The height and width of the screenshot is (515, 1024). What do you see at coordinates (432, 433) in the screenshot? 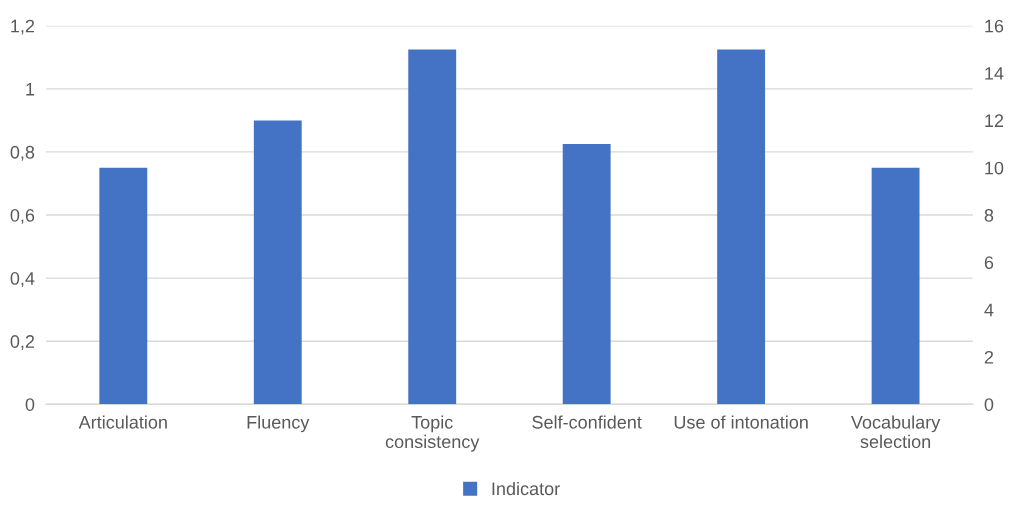
I see `x-tick-label: Topic consistency` at bounding box center [432, 433].